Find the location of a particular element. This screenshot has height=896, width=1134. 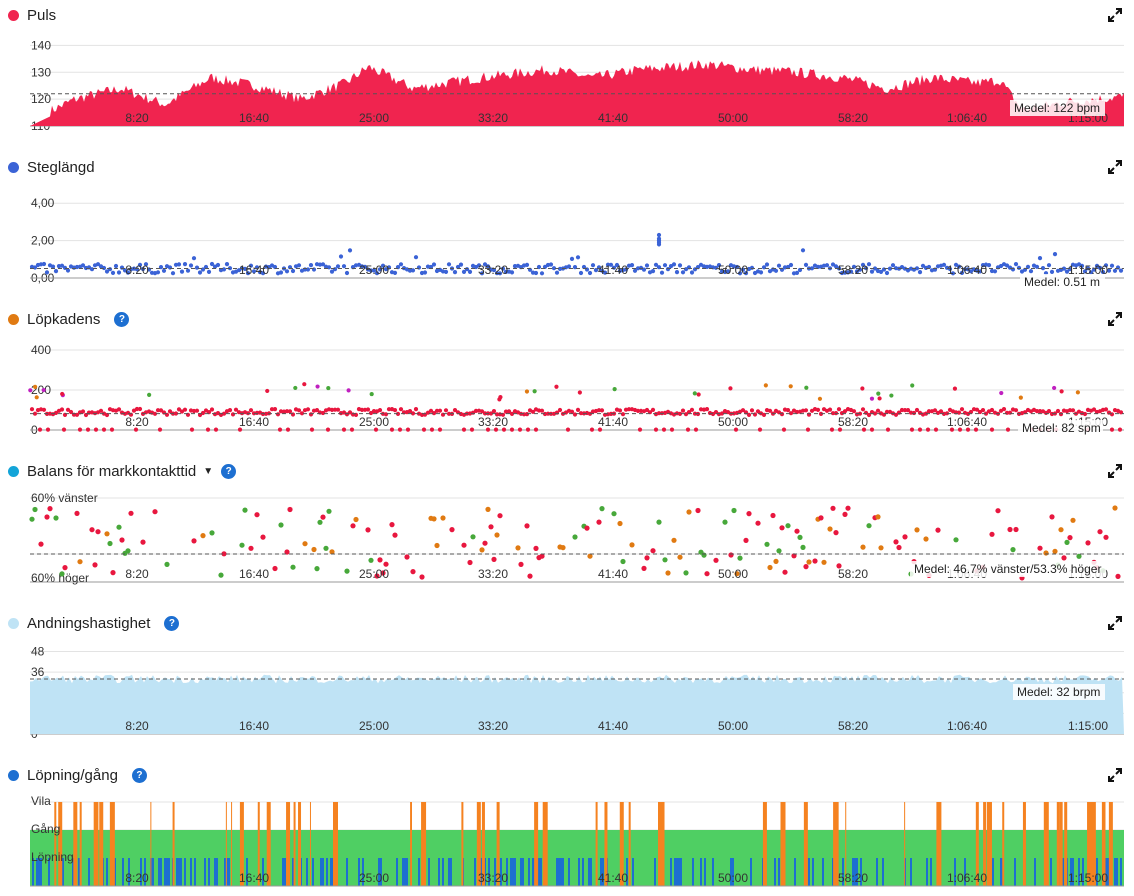

x-tick-label: 8:20 is located at coordinates (137, 118).